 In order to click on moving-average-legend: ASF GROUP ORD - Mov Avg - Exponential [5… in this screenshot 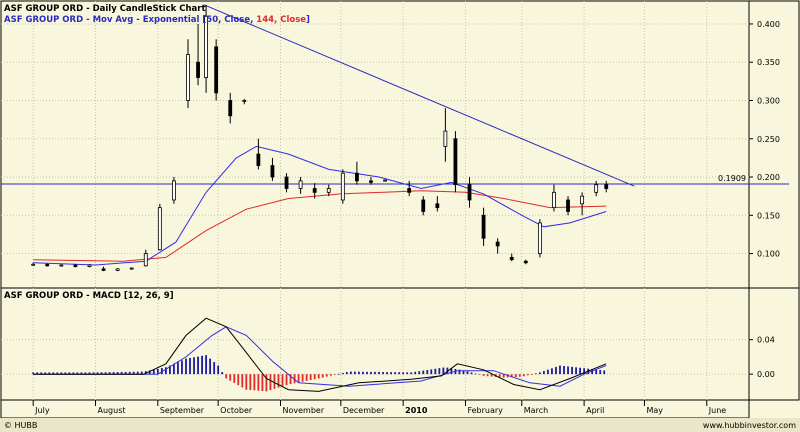, I will do `click(157, 20)`.